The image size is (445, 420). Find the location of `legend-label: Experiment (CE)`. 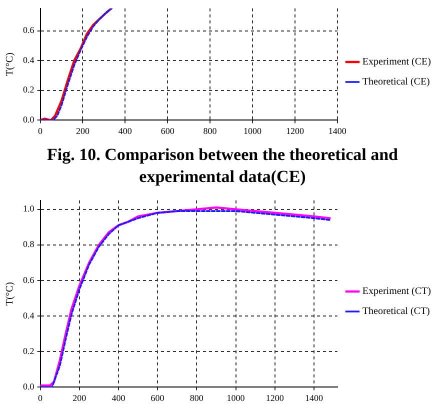

legend-label: Experiment (CE) is located at coordinates (397, 62).